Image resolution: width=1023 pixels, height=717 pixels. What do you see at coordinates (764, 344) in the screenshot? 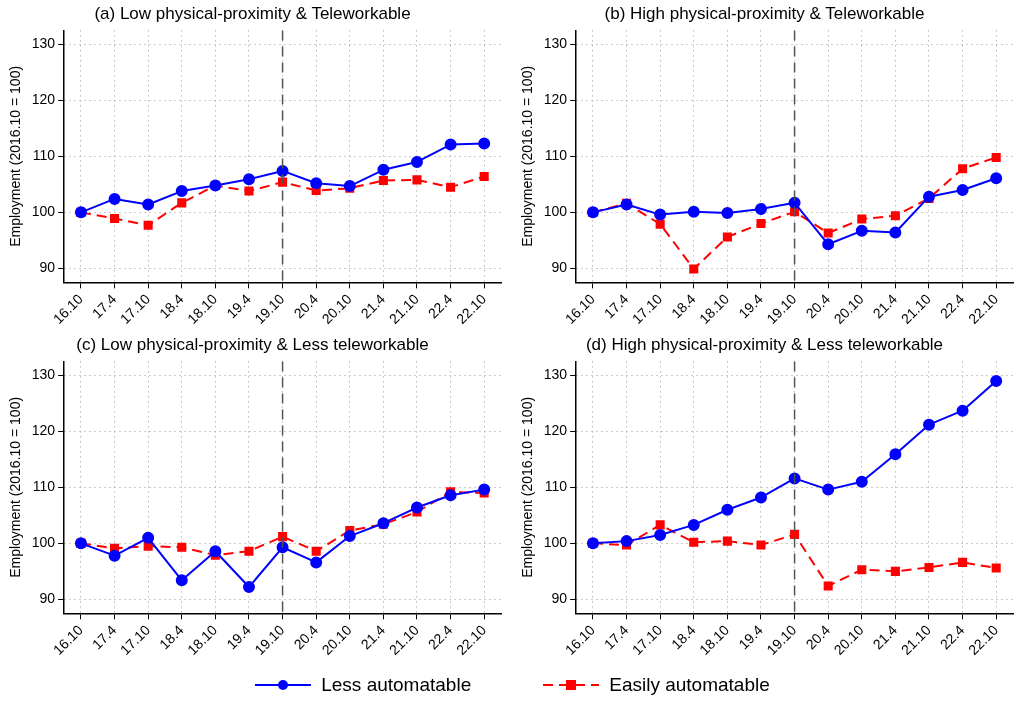
I see `chart-title: (d) High physical-proximity & Less teleworkable` at bounding box center [764, 344].